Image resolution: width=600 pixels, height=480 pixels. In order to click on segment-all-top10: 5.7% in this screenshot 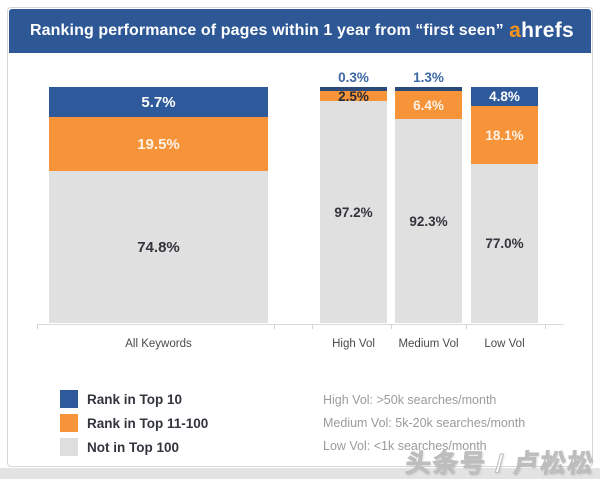, I will do `click(158, 102)`.